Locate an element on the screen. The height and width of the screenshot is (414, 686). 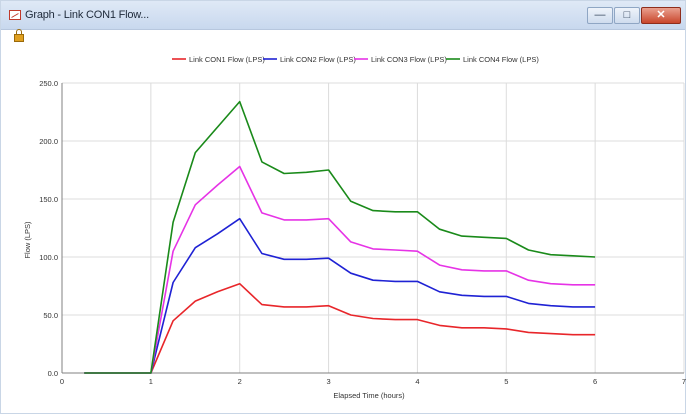
y-tick-label: 200.0 is located at coordinates (48, 141).